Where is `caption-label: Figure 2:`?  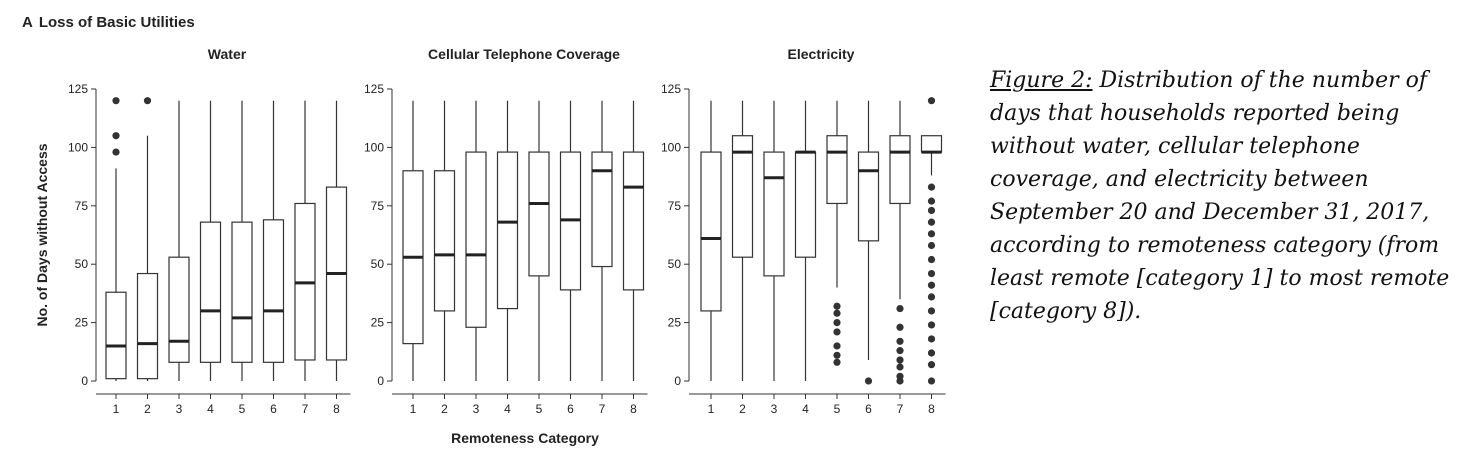
caption-label: Figure 2: is located at coordinates (1041, 80).